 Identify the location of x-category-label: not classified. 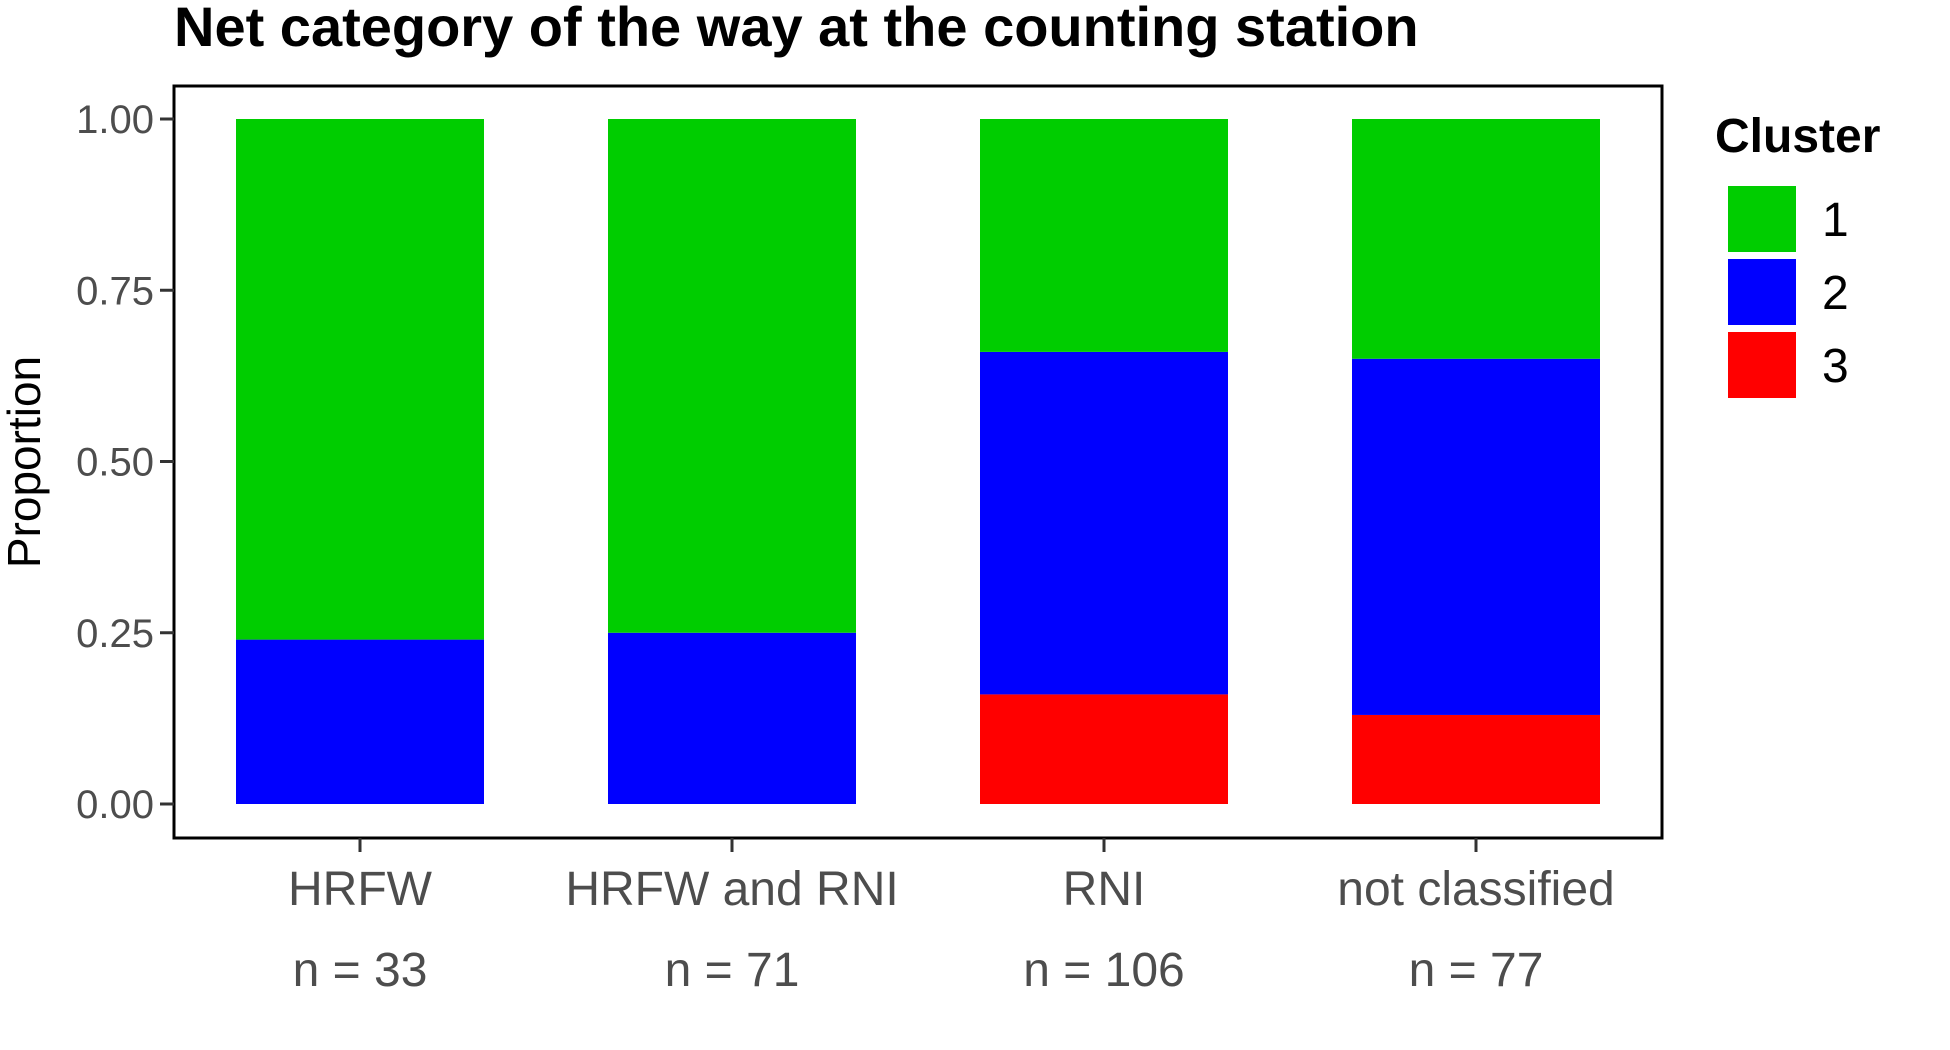
(1475, 889).